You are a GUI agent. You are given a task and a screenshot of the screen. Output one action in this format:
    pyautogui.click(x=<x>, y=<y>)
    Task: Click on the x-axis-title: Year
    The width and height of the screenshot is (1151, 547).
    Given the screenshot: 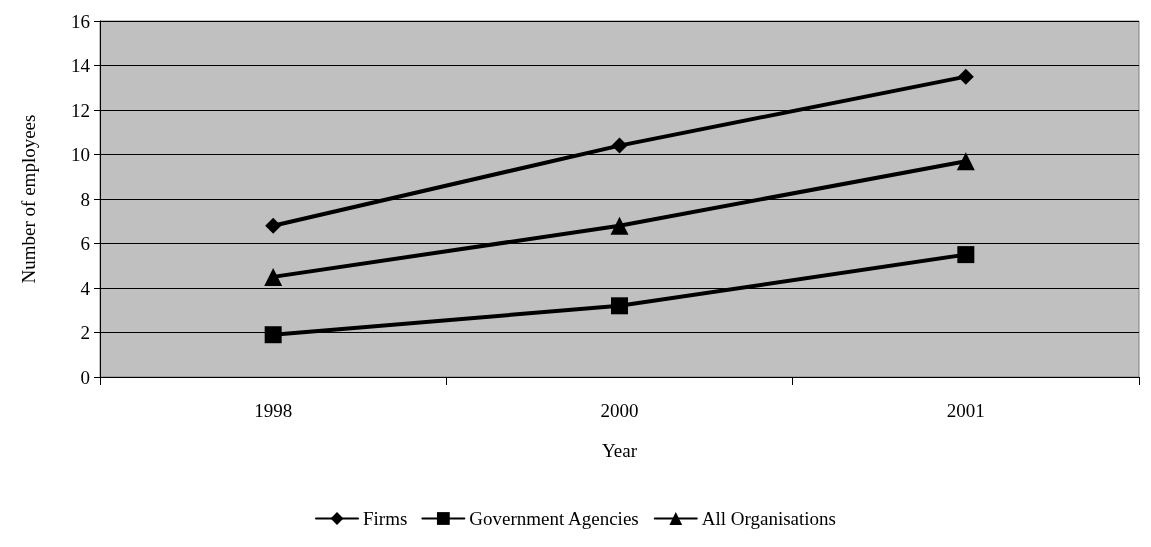 What is the action you would take?
    pyautogui.click(x=619, y=450)
    